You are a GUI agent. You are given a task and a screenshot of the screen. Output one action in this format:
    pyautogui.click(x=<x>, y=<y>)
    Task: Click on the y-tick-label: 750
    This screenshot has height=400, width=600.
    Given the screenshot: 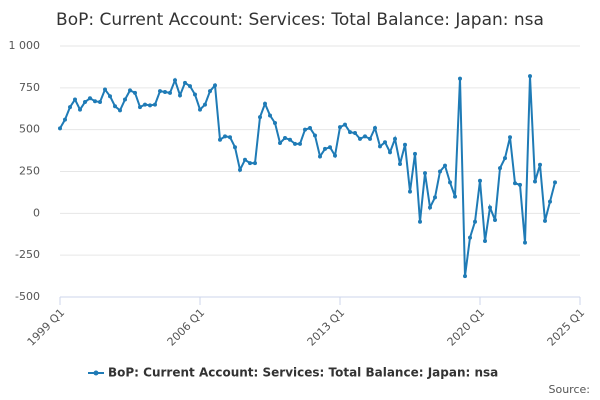 What is the action you would take?
    pyautogui.click(x=29, y=87)
    